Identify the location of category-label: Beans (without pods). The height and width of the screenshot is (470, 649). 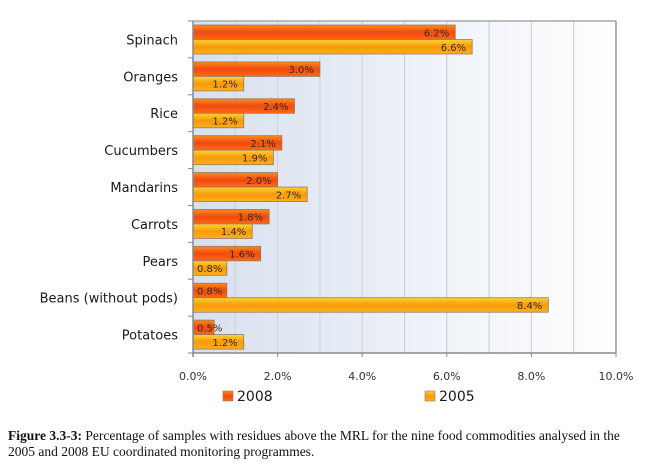
(109, 299).